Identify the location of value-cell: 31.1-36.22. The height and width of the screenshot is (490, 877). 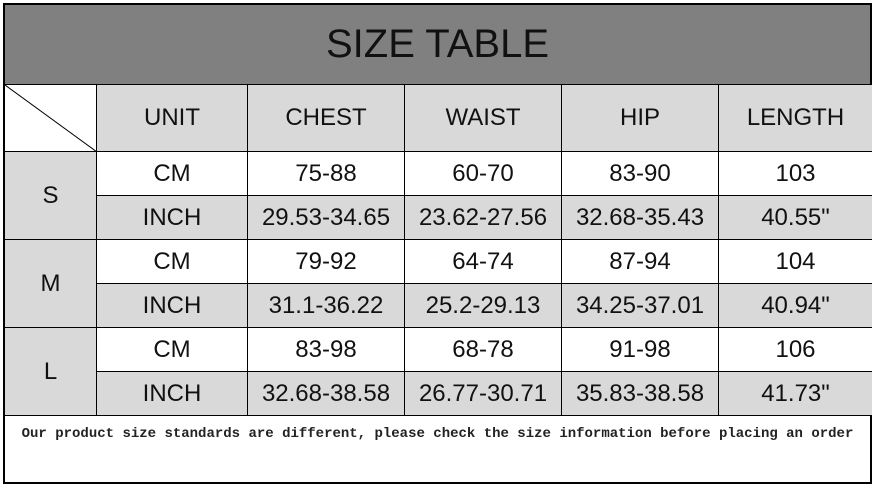
(326, 306).